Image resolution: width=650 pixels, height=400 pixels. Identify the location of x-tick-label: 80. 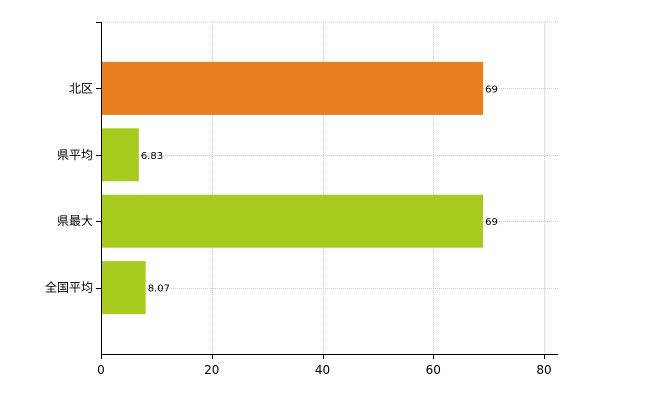
(543, 370).